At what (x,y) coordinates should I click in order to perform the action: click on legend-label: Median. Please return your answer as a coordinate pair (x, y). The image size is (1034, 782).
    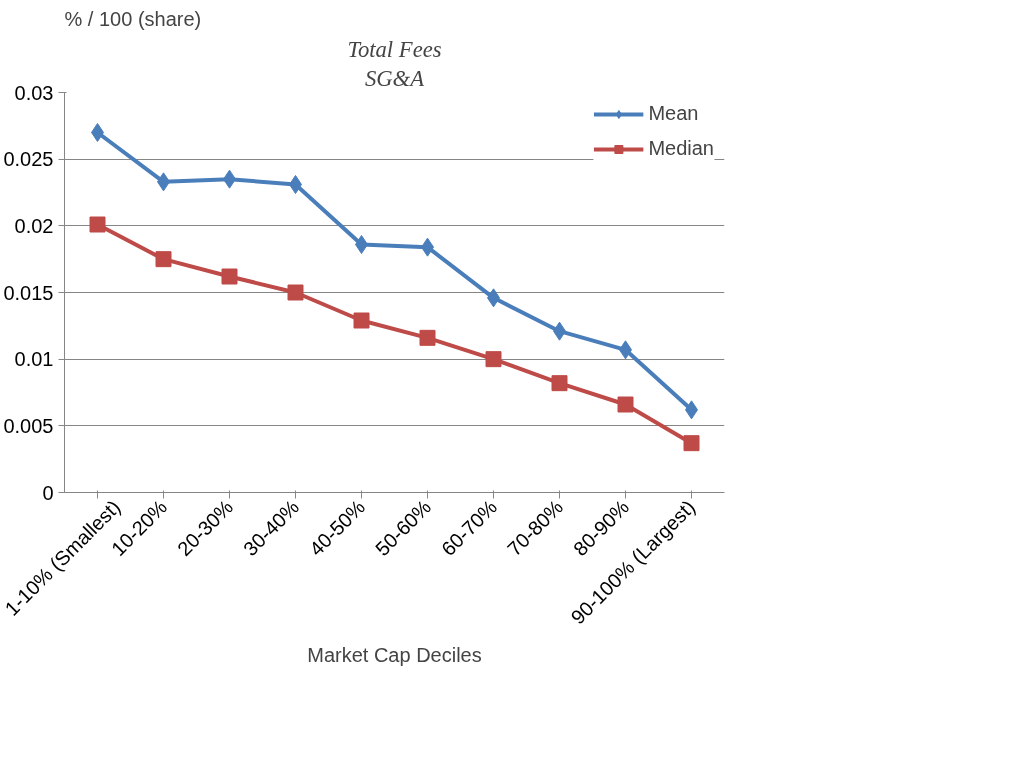
    Looking at the image, I should click on (681, 148).